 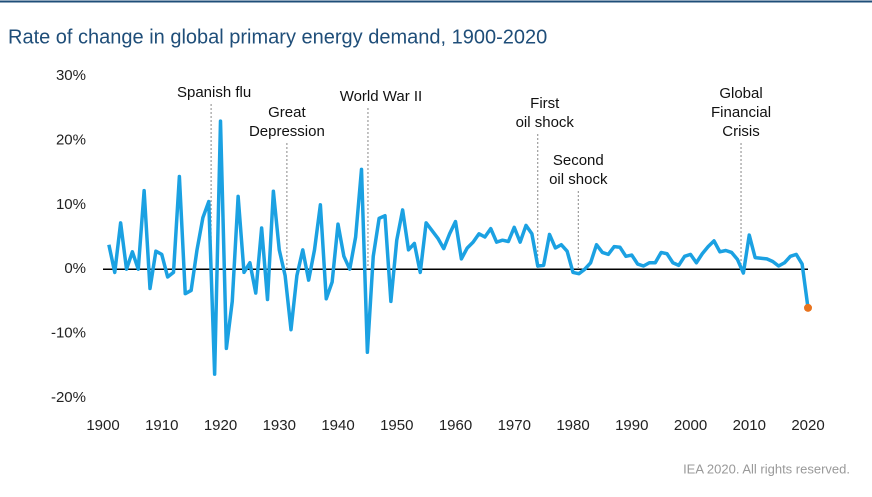 What do you see at coordinates (572, 425) in the screenshot?
I see `x-tick-label: 1980` at bounding box center [572, 425].